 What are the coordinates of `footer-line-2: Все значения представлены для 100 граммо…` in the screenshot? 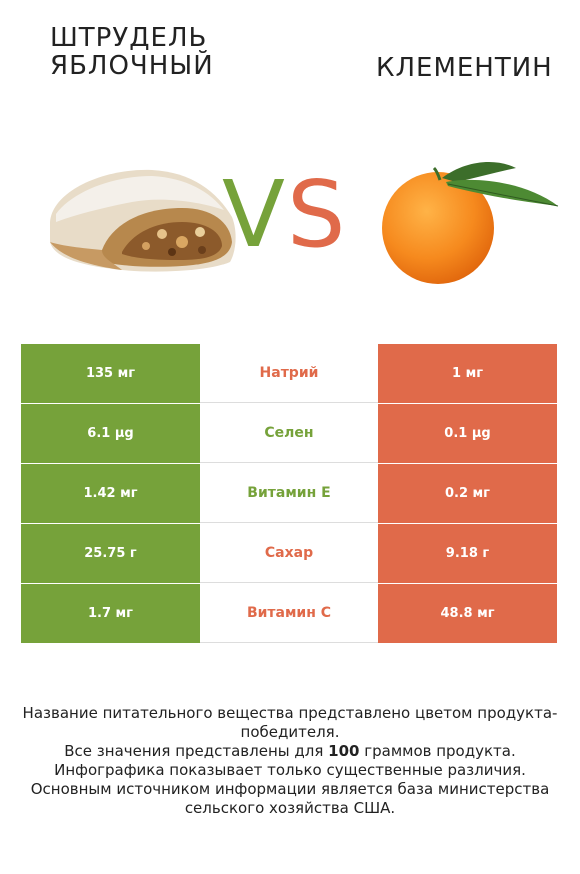 It's located at (290, 751).